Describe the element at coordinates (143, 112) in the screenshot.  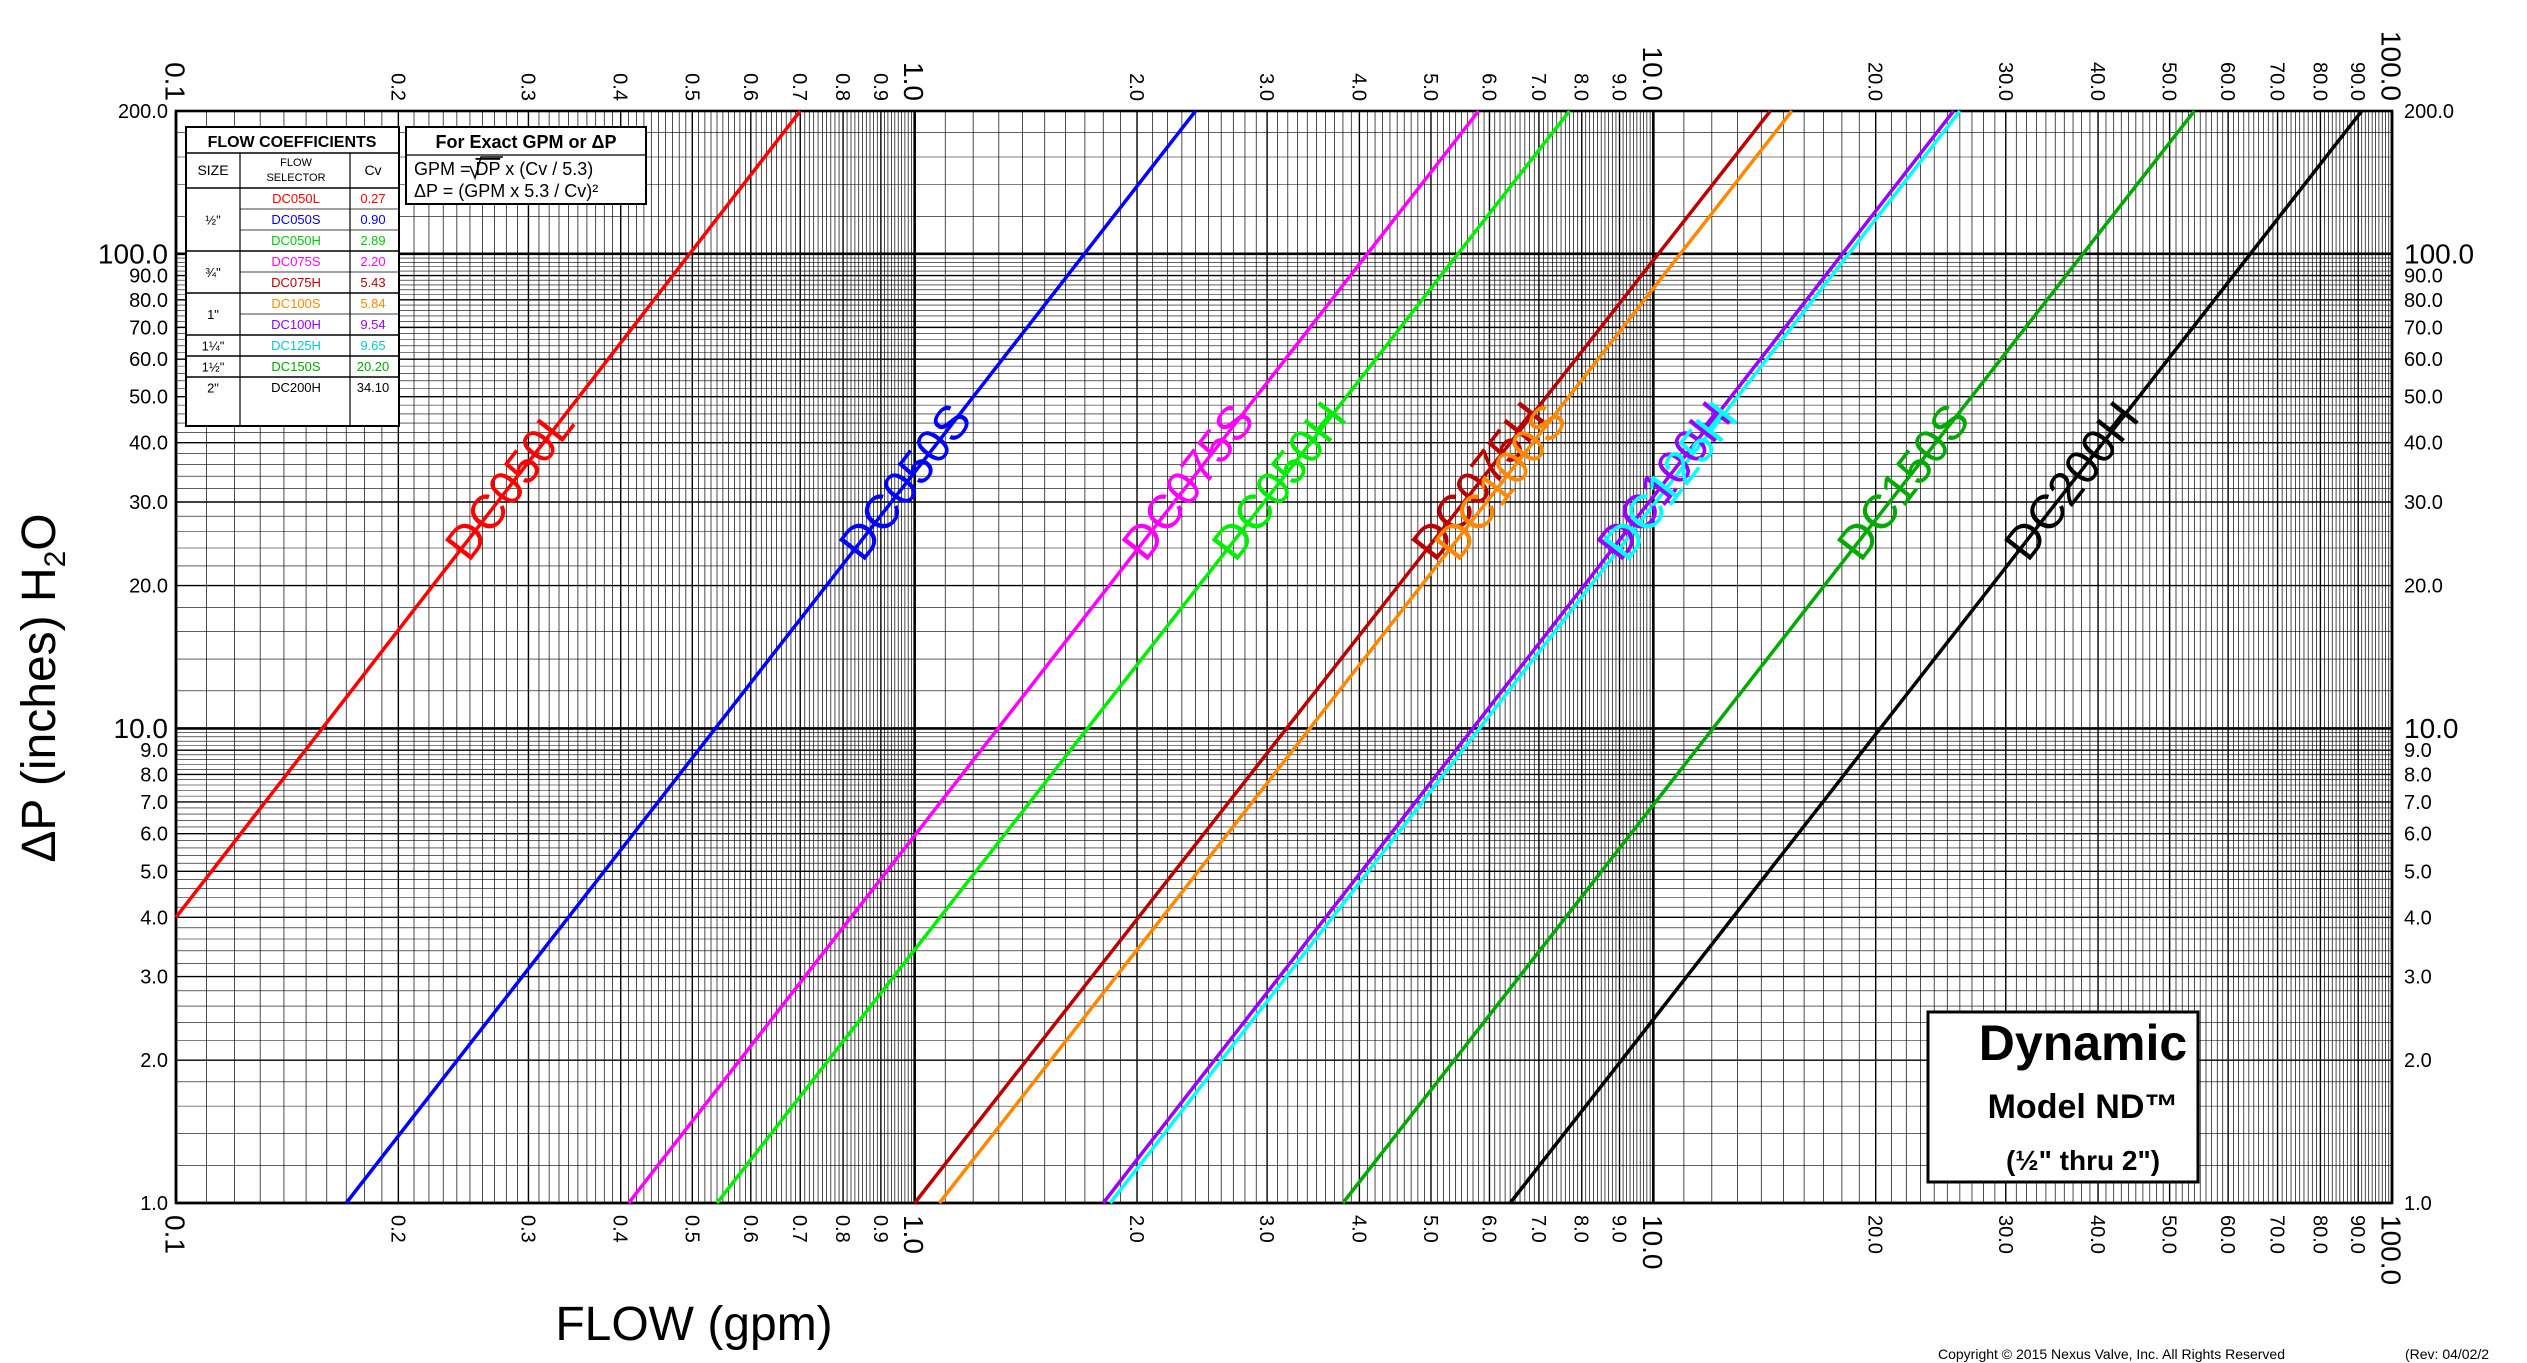
I see `y-tick-label-left: 200.0` at that location.